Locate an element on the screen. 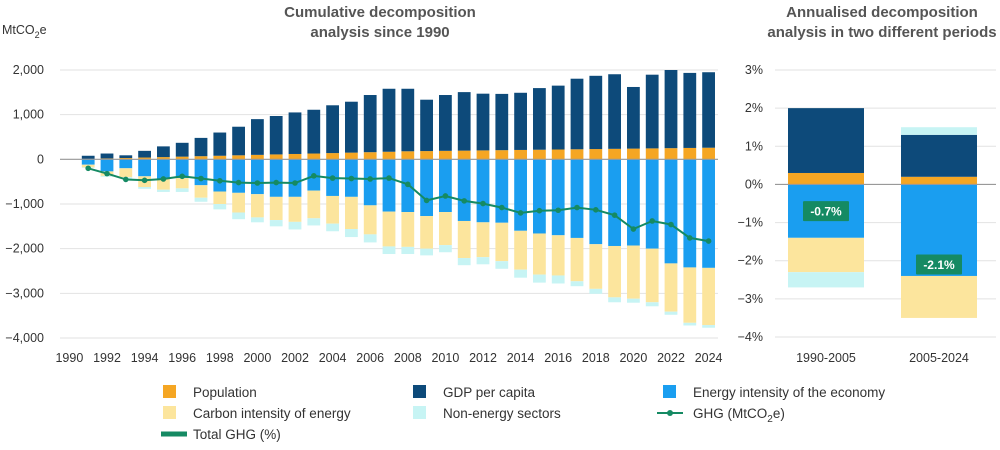  legend-label: GDP per capita is located at coordinates (489, 392).